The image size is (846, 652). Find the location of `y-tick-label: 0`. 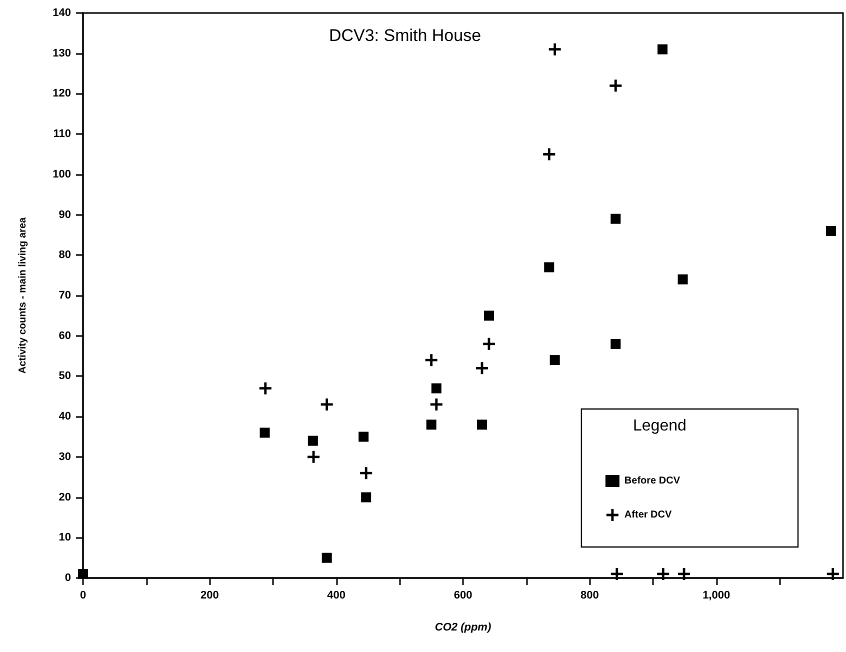

y-tick-label: 0 is located at coordinates (67, 578).